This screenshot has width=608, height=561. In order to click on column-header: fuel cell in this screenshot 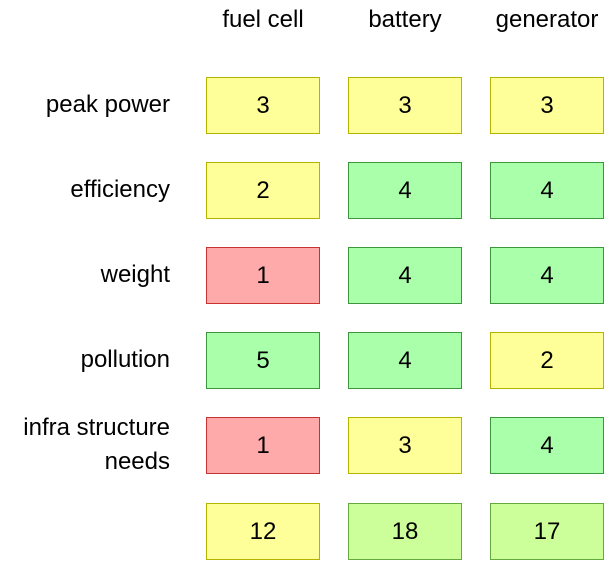, I will do `click(263, 19)`.